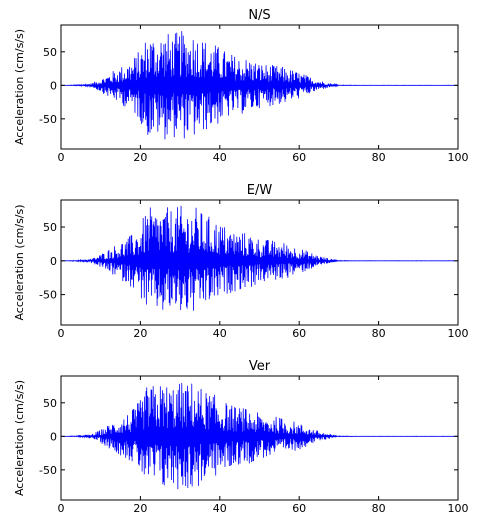  Describe the element at coordinates (260, 366) in the screenshot. I see `chart-title: Ver` at that location.